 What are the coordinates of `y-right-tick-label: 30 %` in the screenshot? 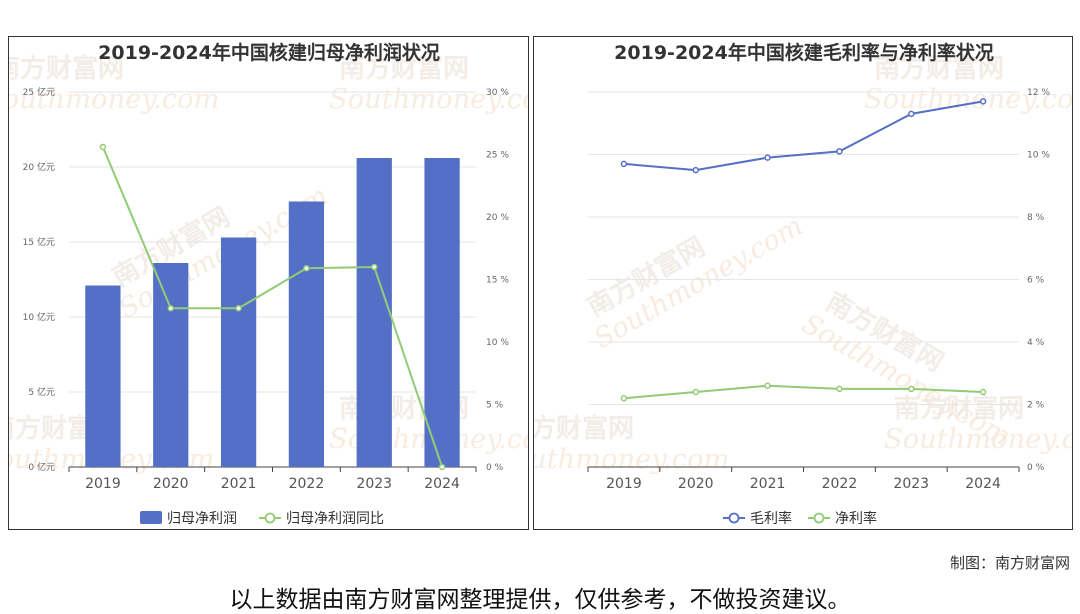 It's located at (497, 93).